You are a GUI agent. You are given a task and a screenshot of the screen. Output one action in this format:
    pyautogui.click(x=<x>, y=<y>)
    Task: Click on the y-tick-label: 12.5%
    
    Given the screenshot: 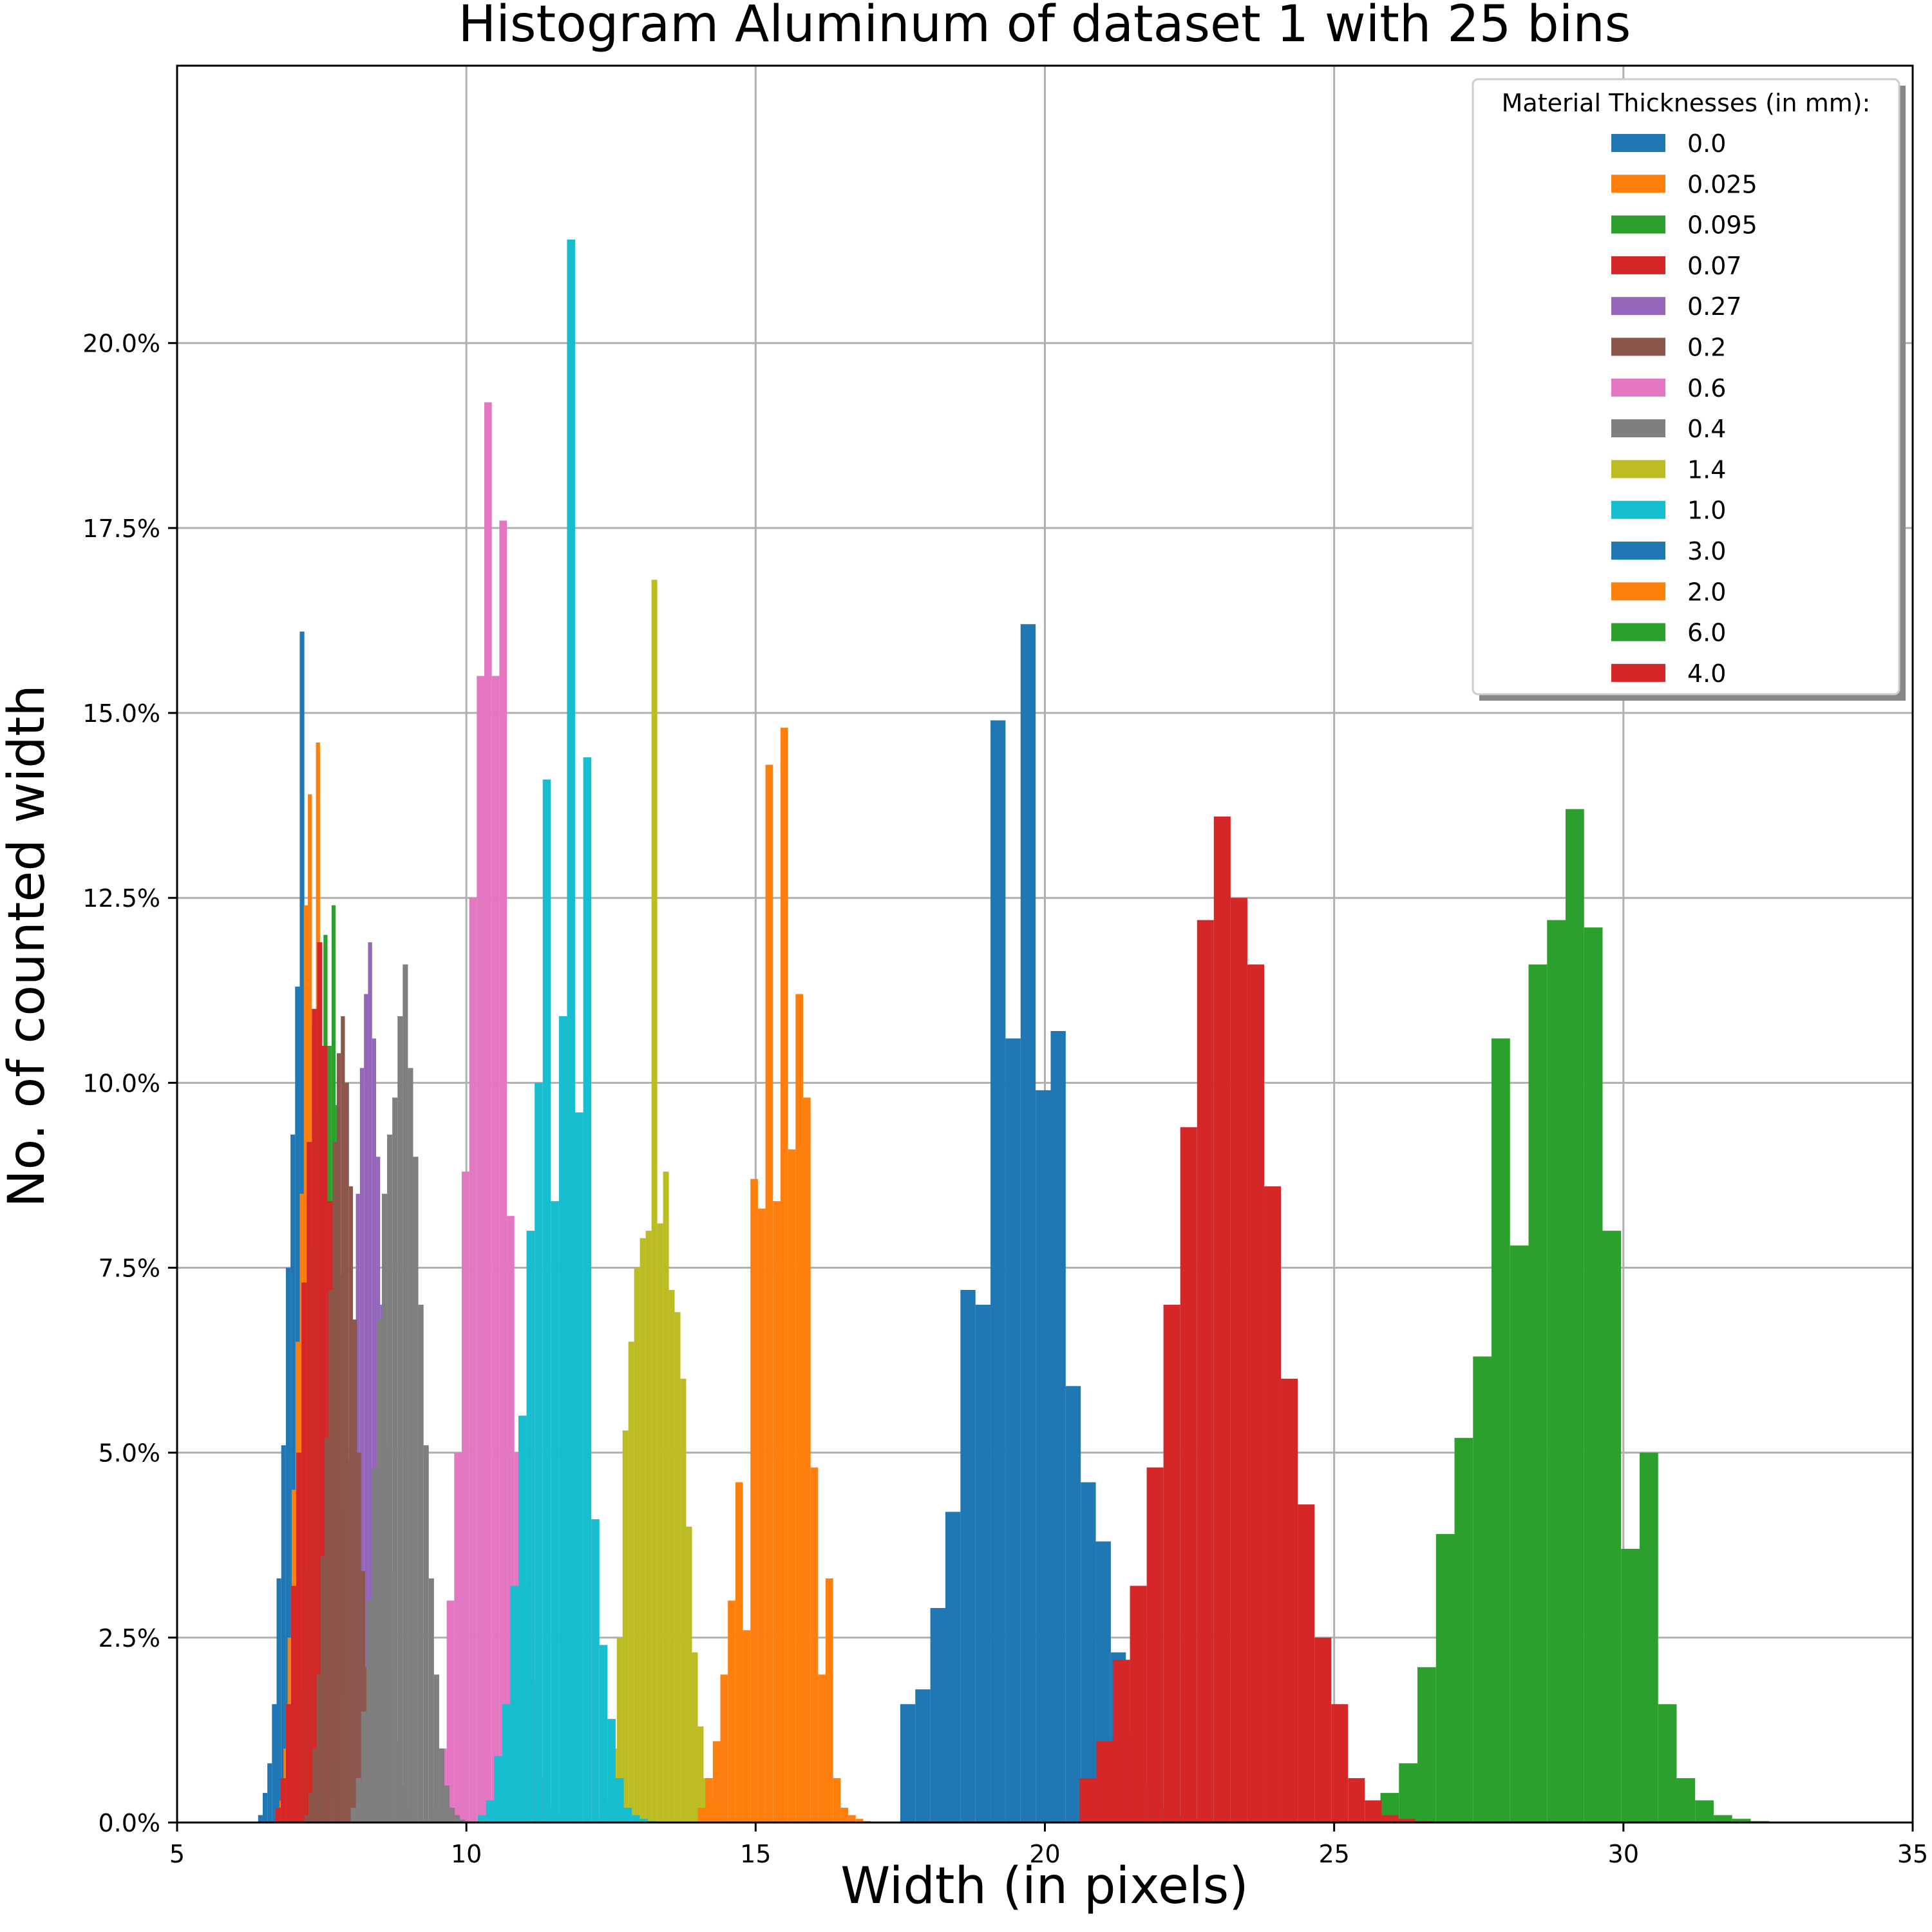 What is the action you would take?
    pyautogui.click(x=121, y=899)
    